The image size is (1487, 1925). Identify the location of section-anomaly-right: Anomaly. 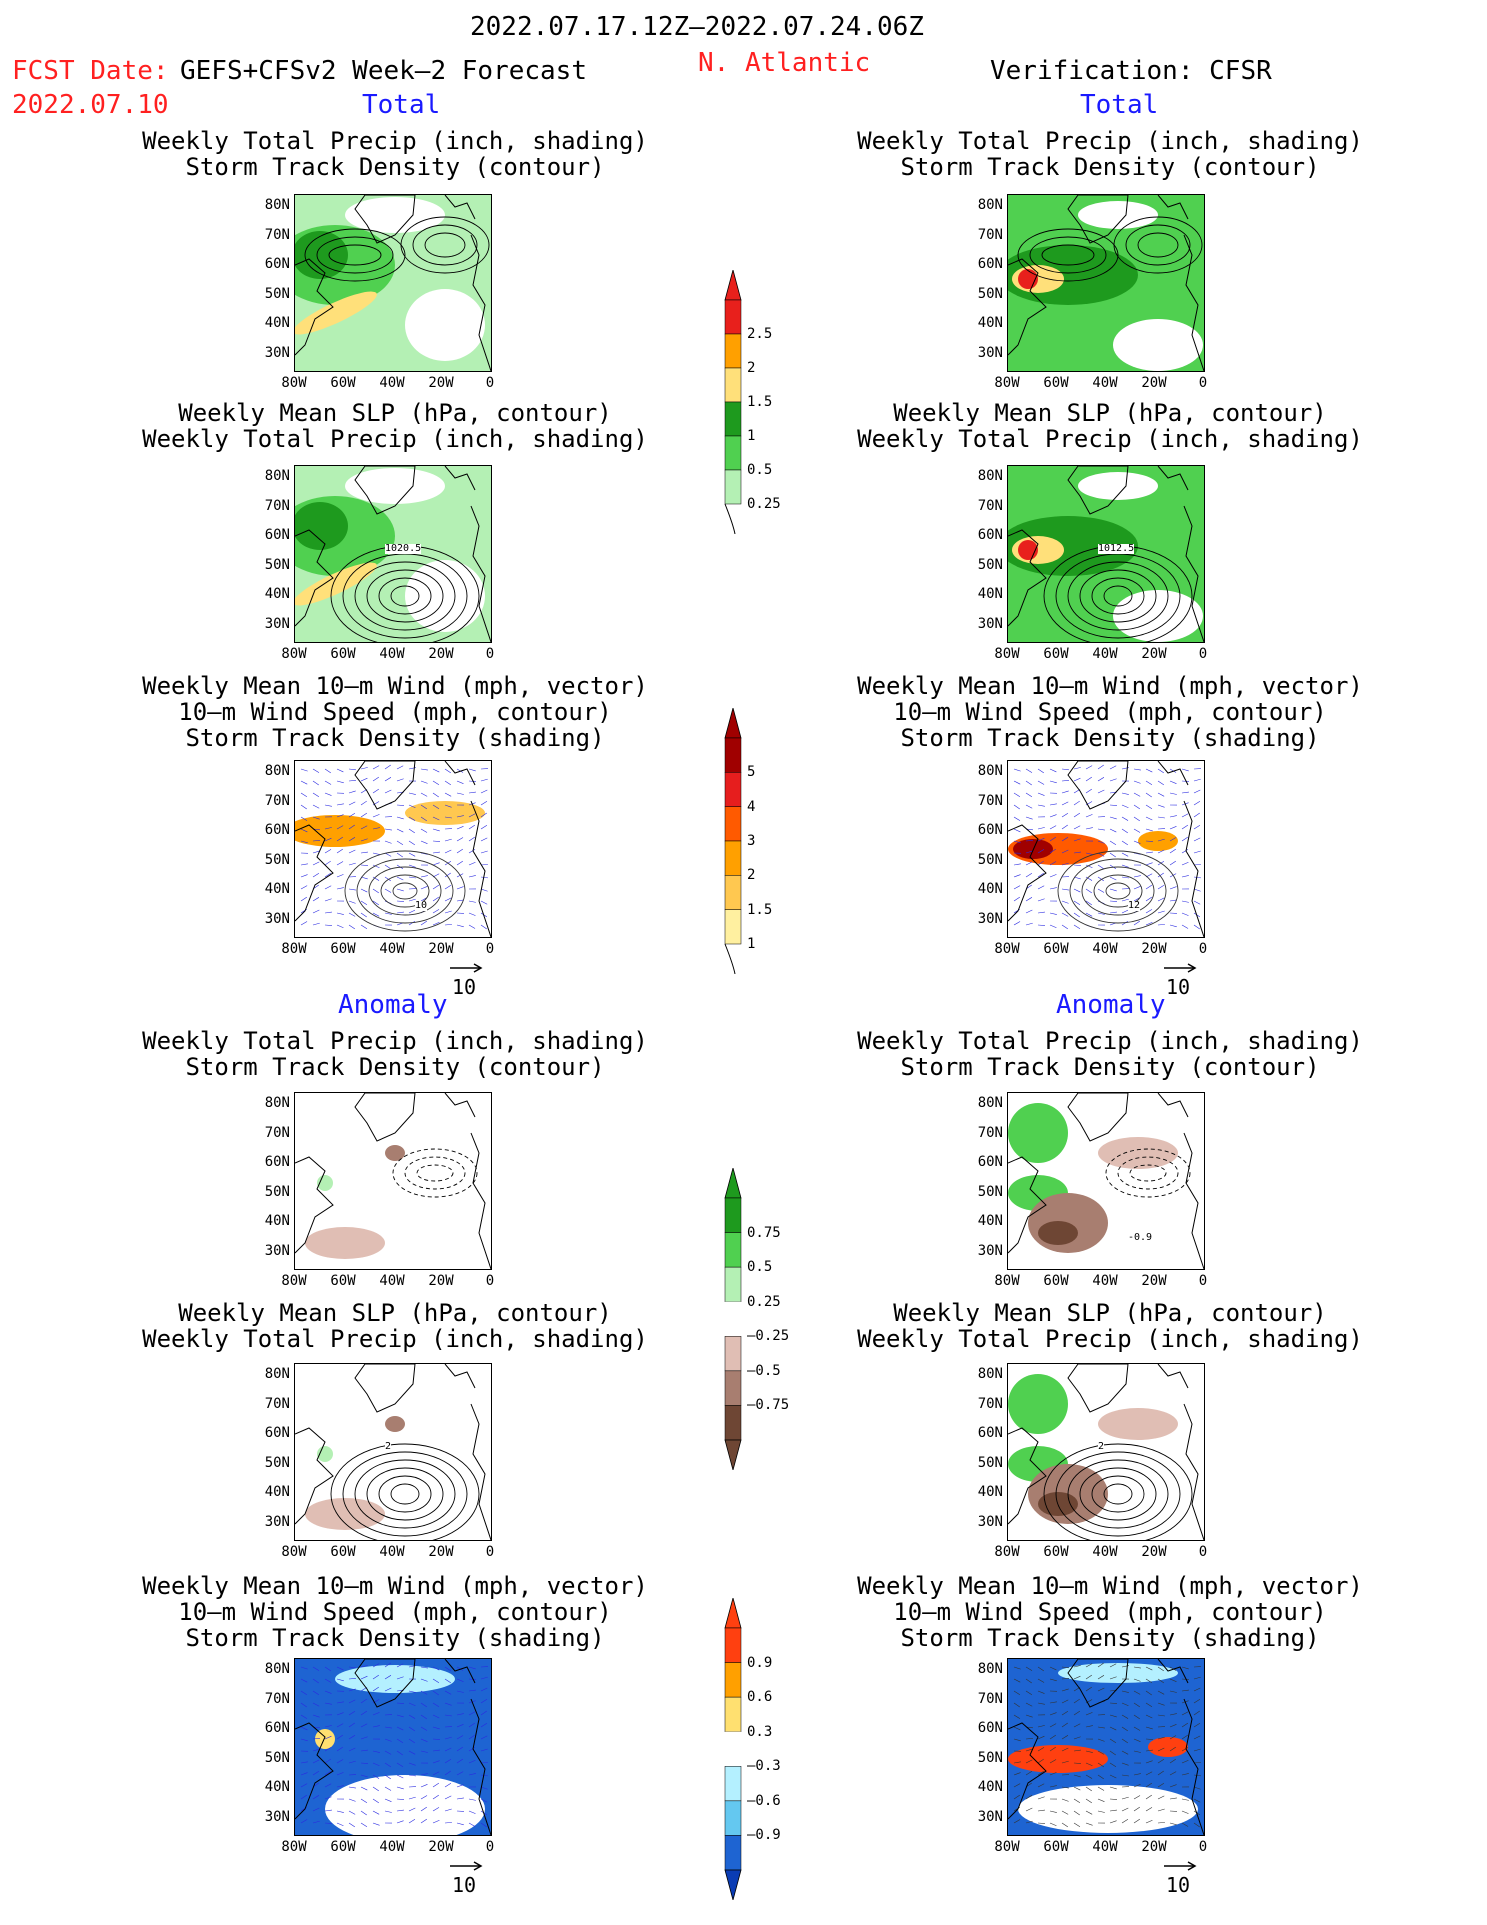
(1111, 1005).